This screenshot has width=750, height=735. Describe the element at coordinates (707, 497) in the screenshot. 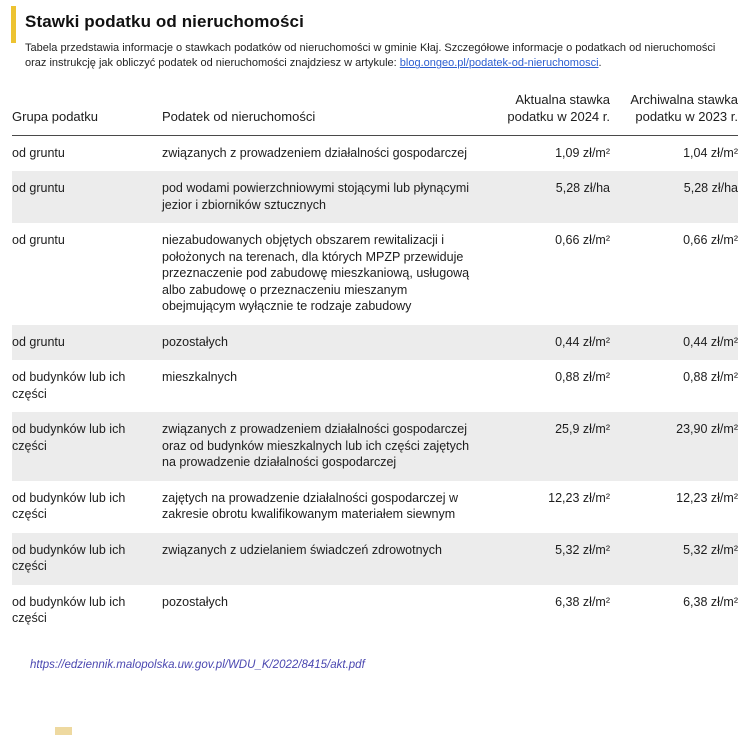

I see `cell-rate-2023: 12,23 zł/m²` at that location.